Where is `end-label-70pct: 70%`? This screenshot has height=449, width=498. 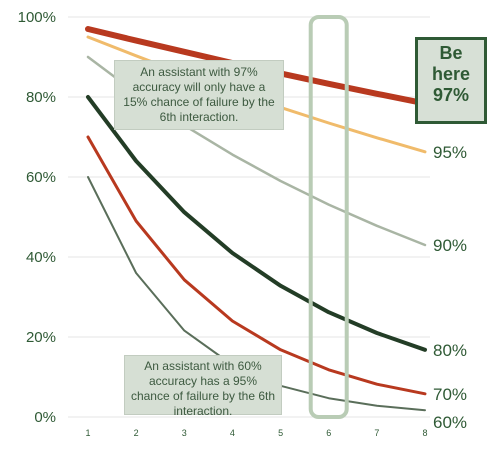
end-label-70pct: 70% is located at coordinates (450, 394).